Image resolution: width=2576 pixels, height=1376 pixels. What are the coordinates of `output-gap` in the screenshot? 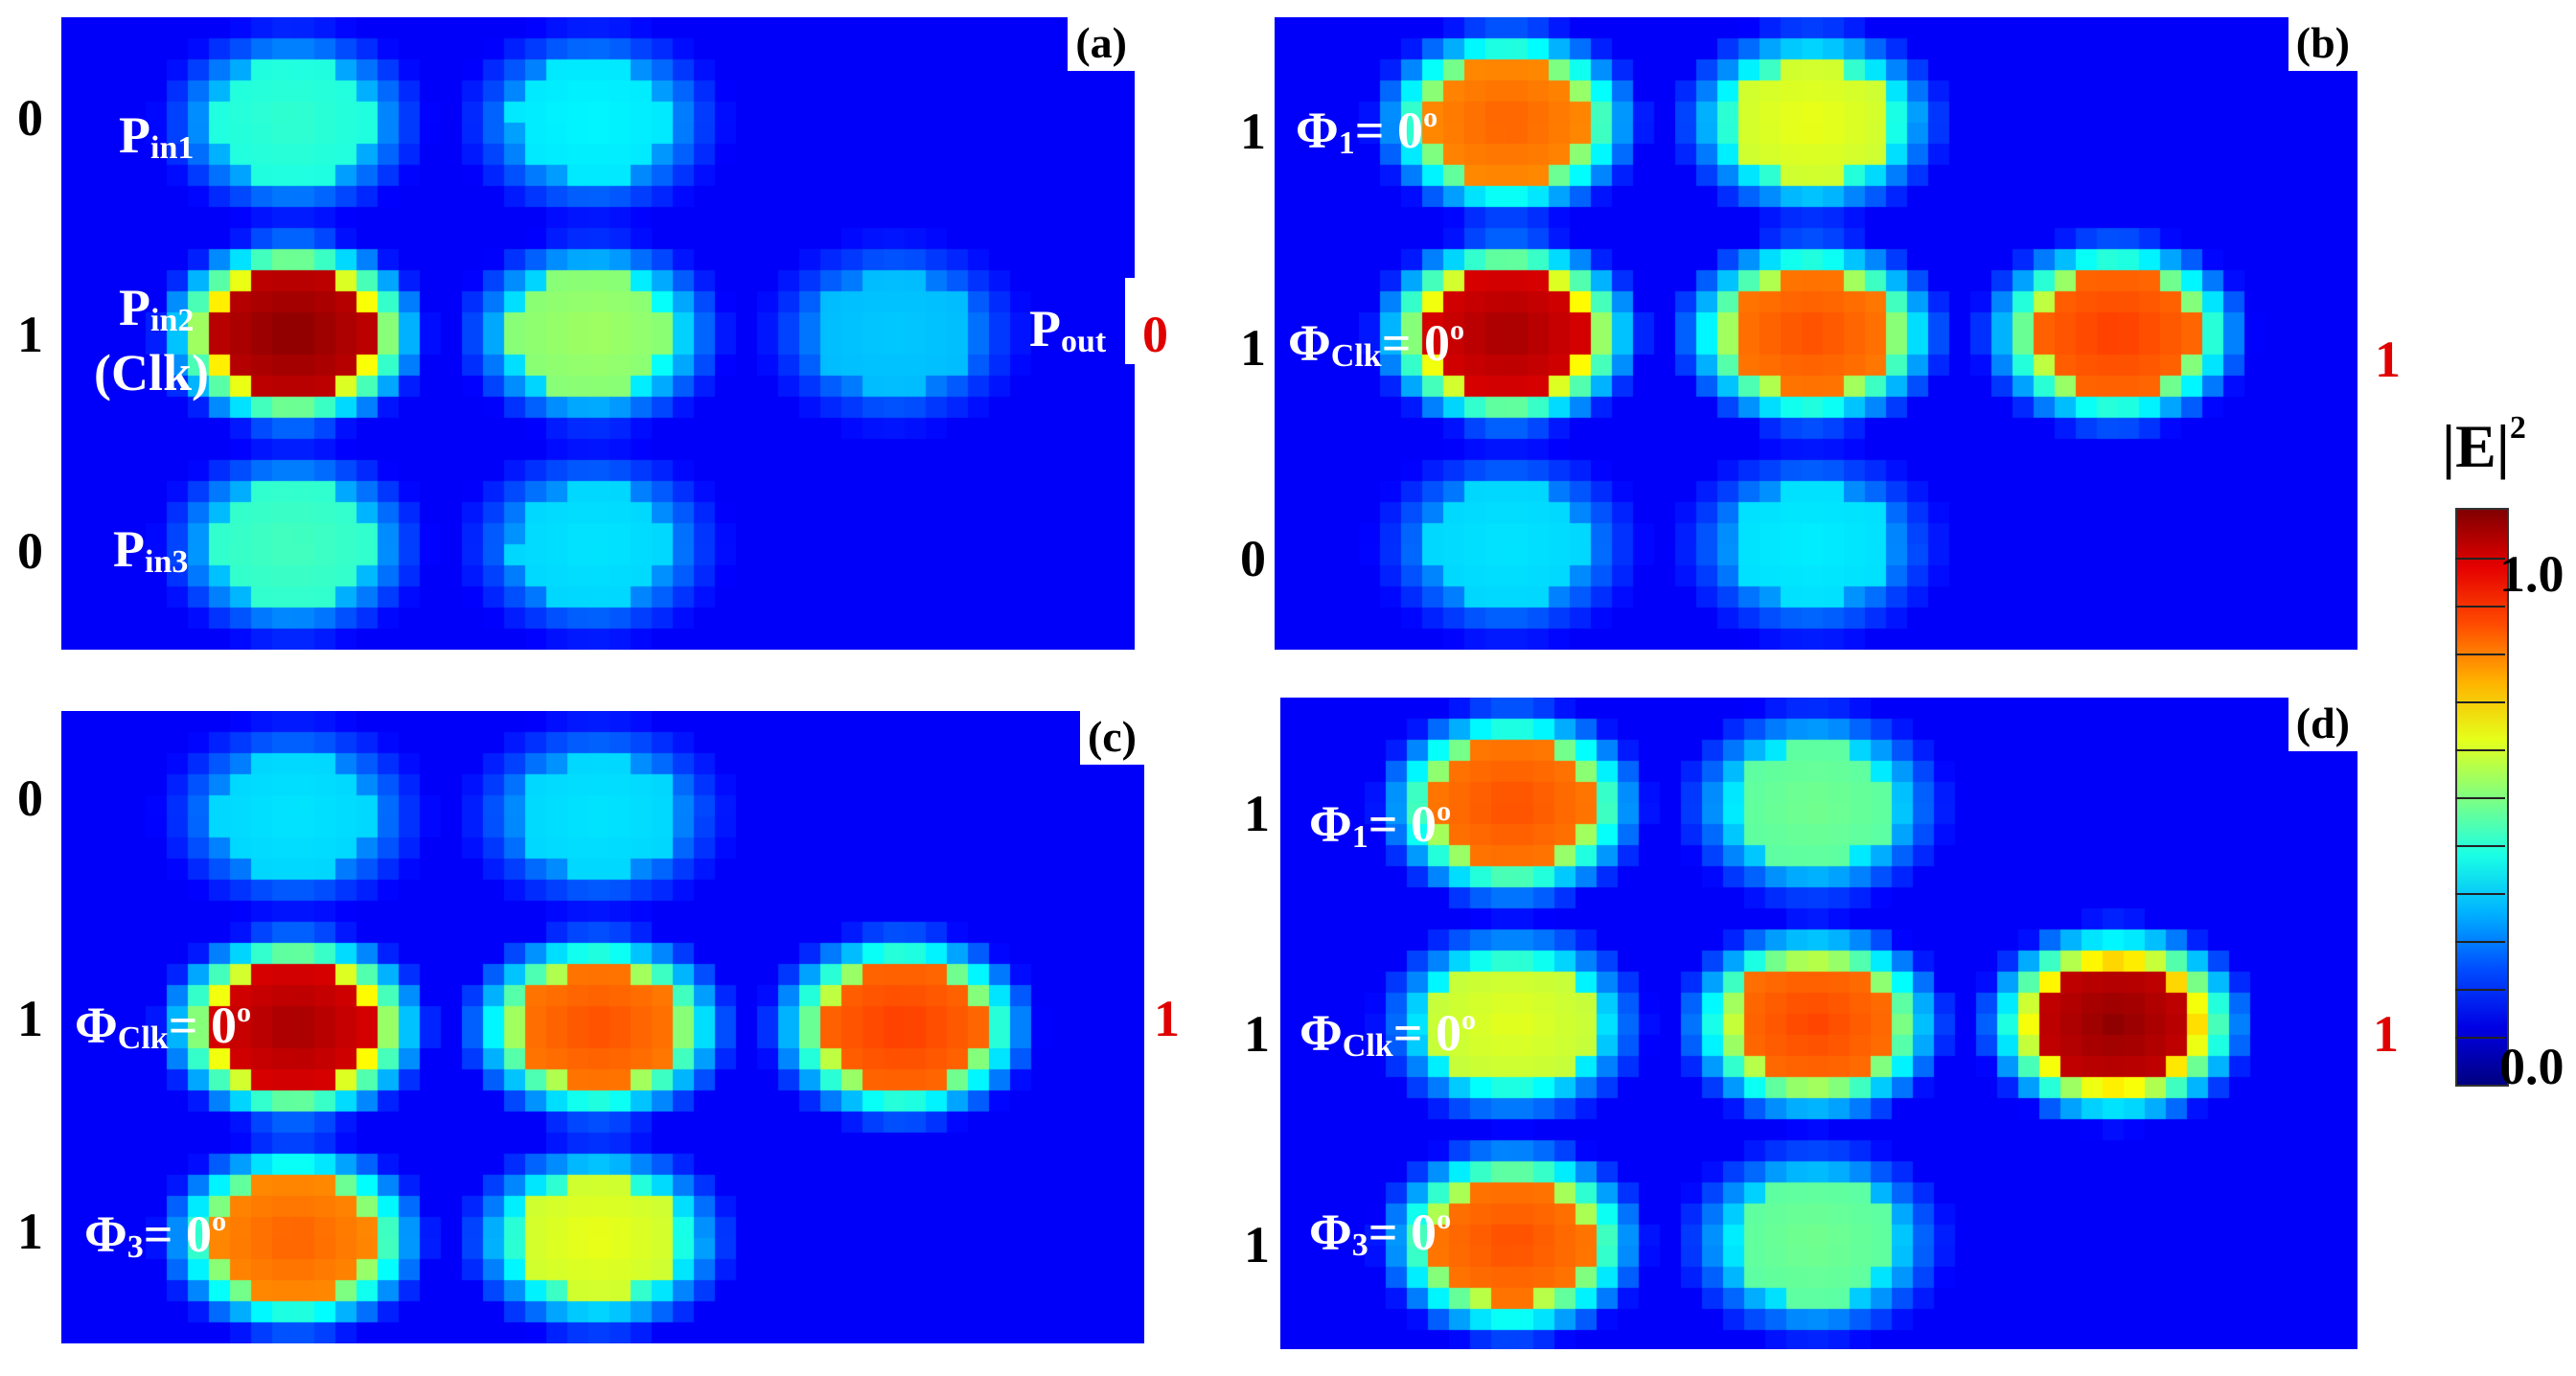 It's located at (1138, 321).